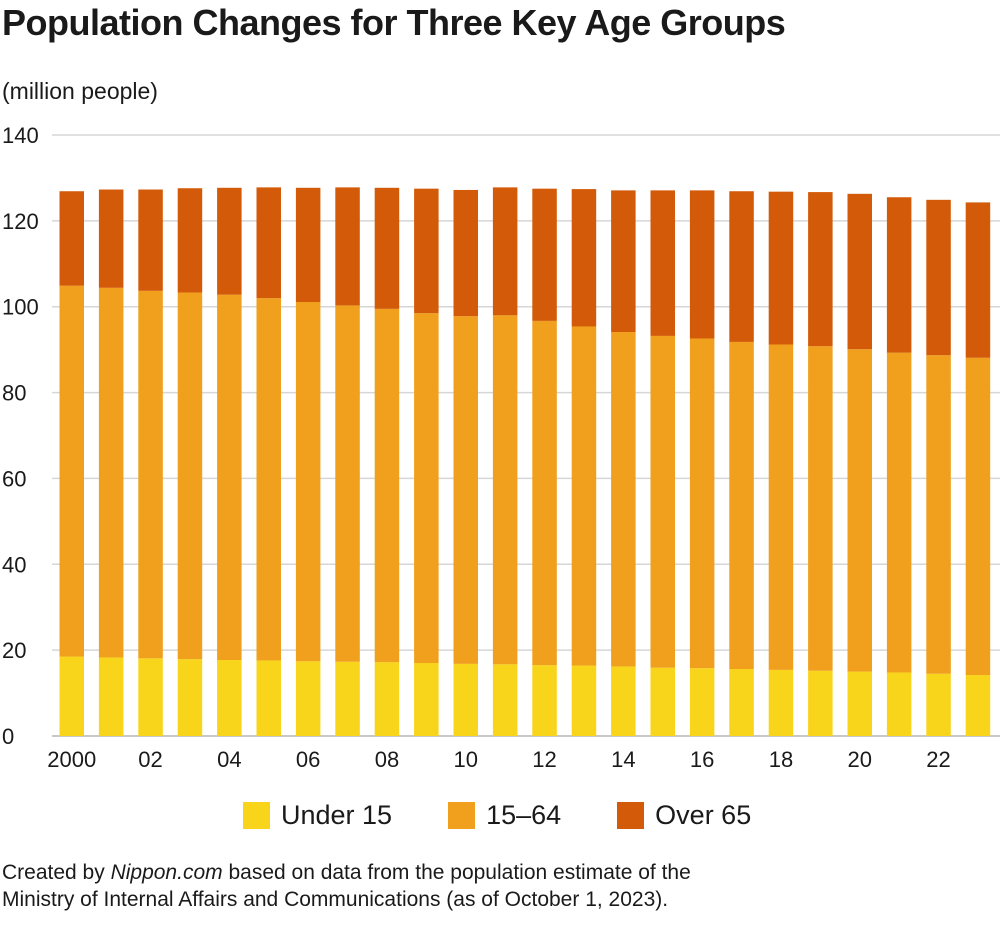 This screenshot has width=1000, height=946. I want to click on x-tick-label: 16, so click(702, 759).